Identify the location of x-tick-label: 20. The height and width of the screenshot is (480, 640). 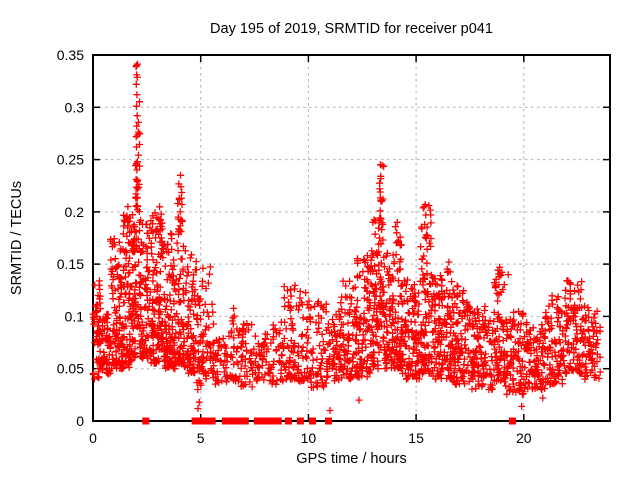
(524, 438).